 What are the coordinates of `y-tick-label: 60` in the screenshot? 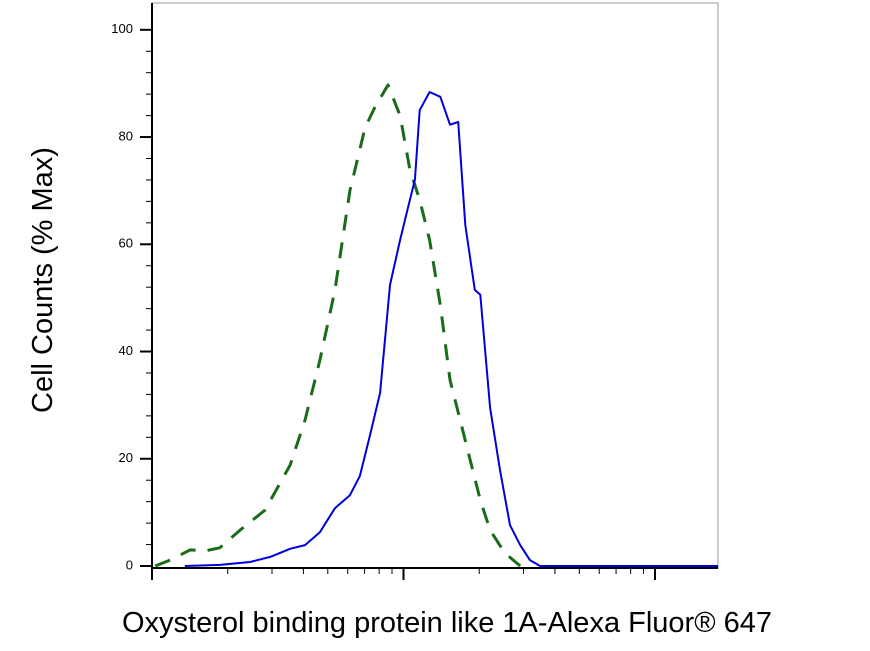 It's located at (126, 243).